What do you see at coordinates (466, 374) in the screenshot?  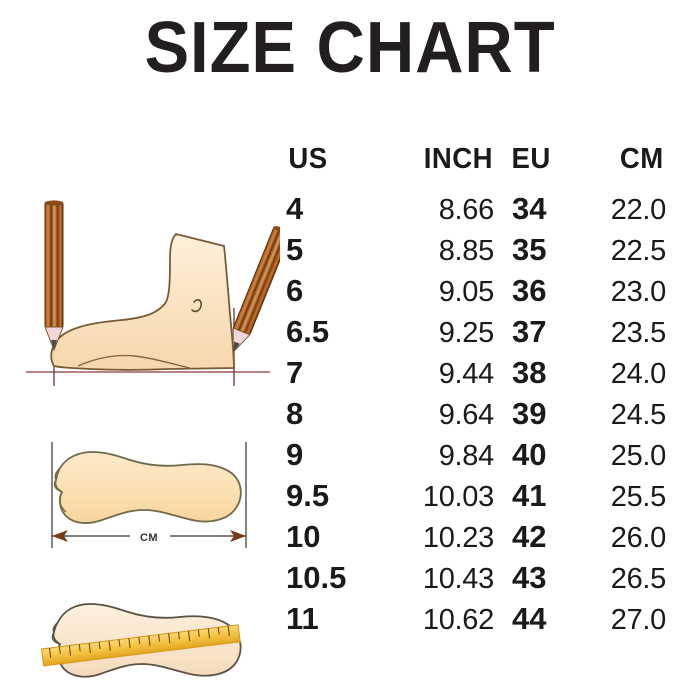 I see `cell-inch: 9.44` at bounding box center [466, 374].